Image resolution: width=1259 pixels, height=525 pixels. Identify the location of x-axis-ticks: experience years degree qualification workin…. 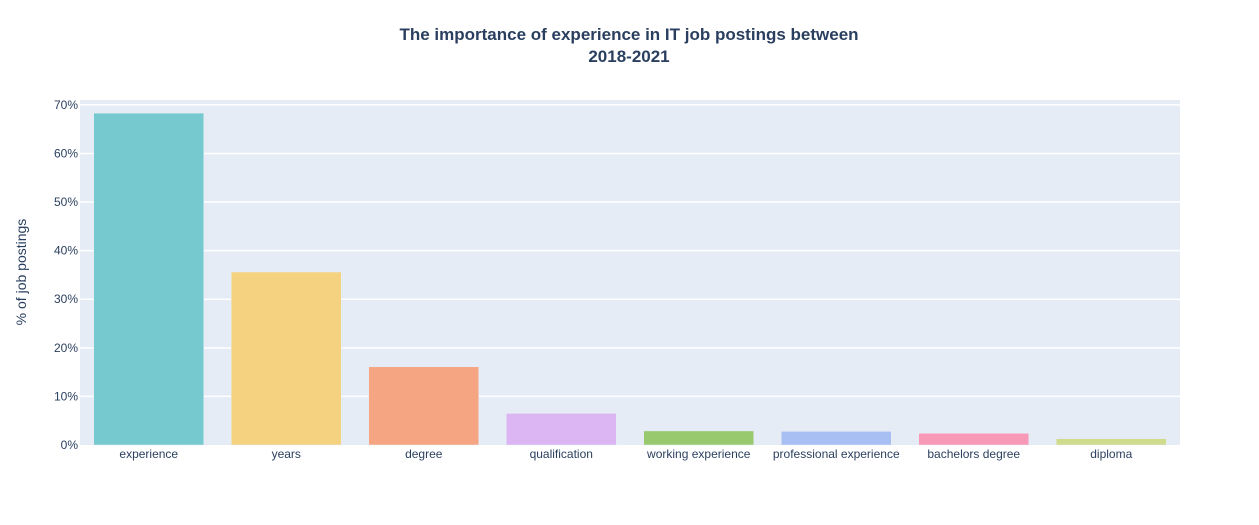
(625, 454).